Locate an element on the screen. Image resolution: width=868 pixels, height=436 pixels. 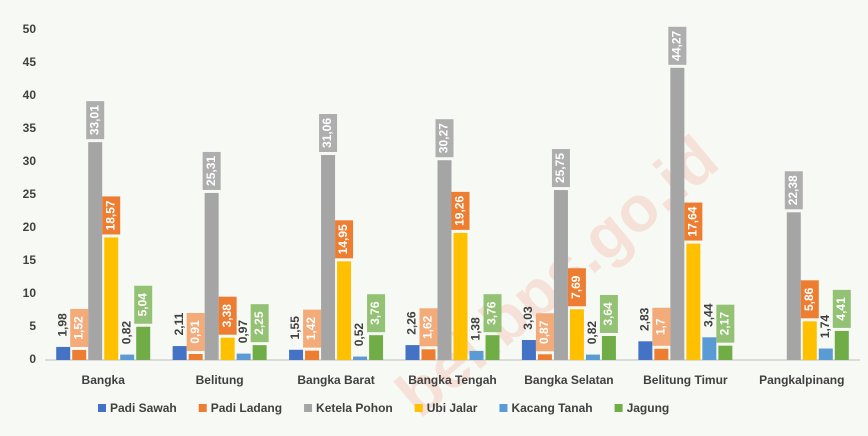
value-label: 2,83 is located at coordinates (645, 319).